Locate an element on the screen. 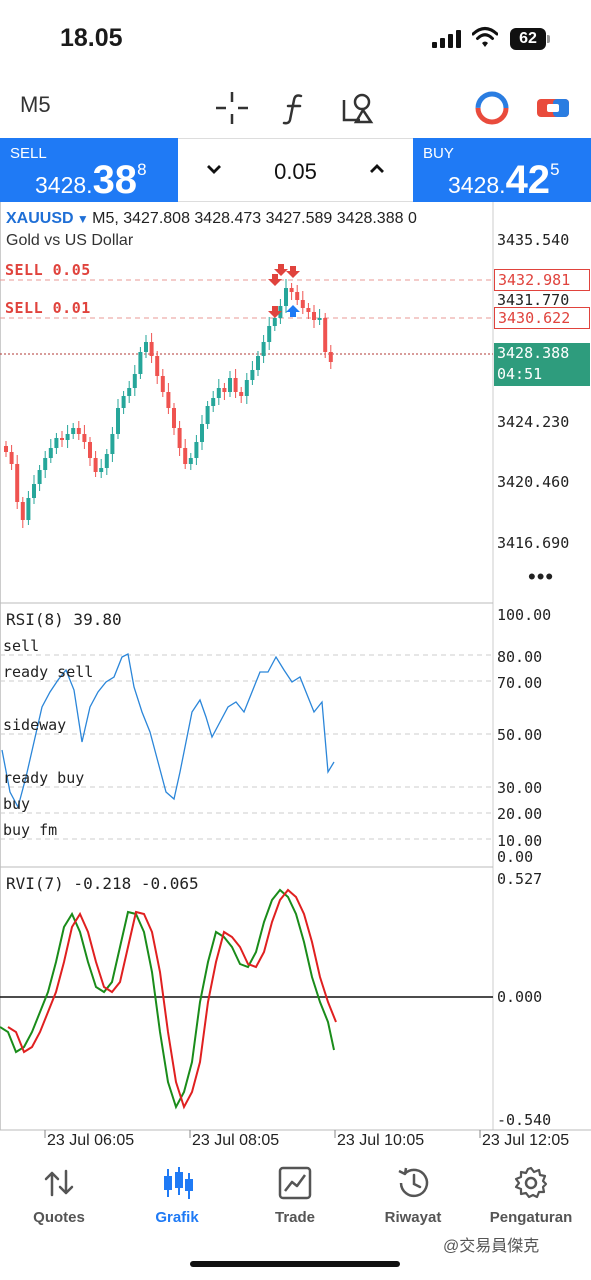 The width and height of the screenshot is (591, 1280). objects-icon is located at coordinates (358, 108).